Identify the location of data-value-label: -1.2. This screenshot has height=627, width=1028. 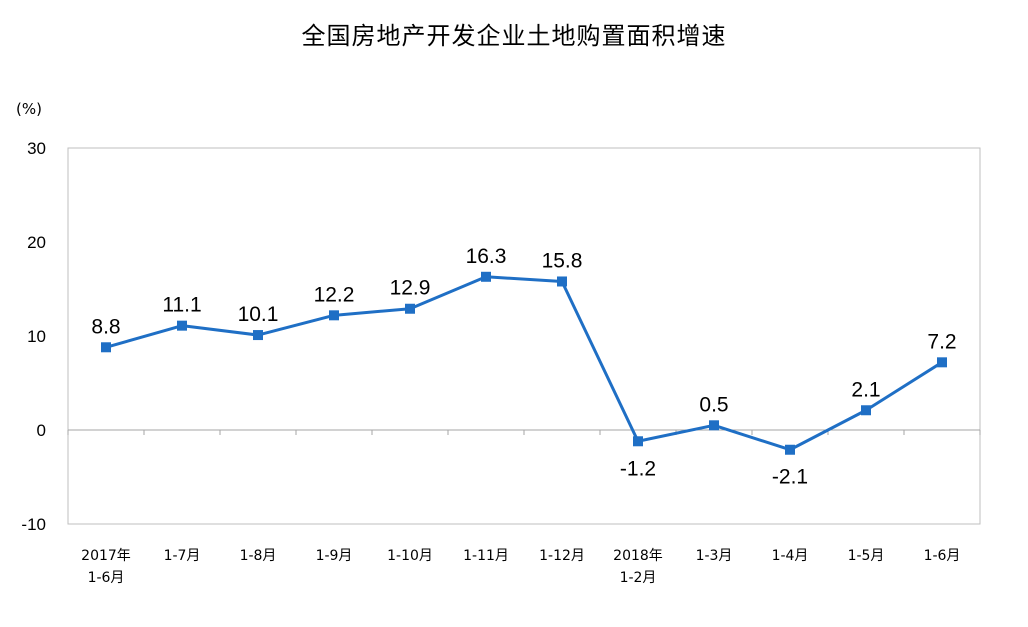
(638, 468).